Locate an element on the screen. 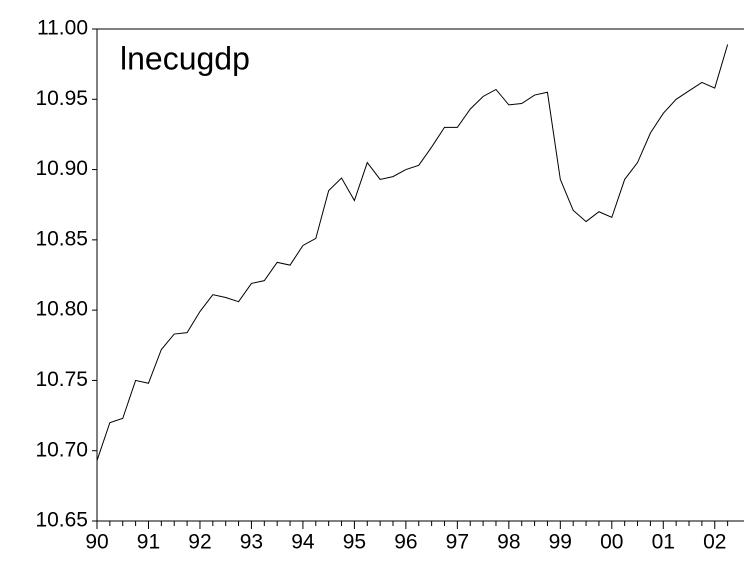 The width and height of the screenshot is (748, 565). x-tick-label: 93 is located at coordinates (251, 542).